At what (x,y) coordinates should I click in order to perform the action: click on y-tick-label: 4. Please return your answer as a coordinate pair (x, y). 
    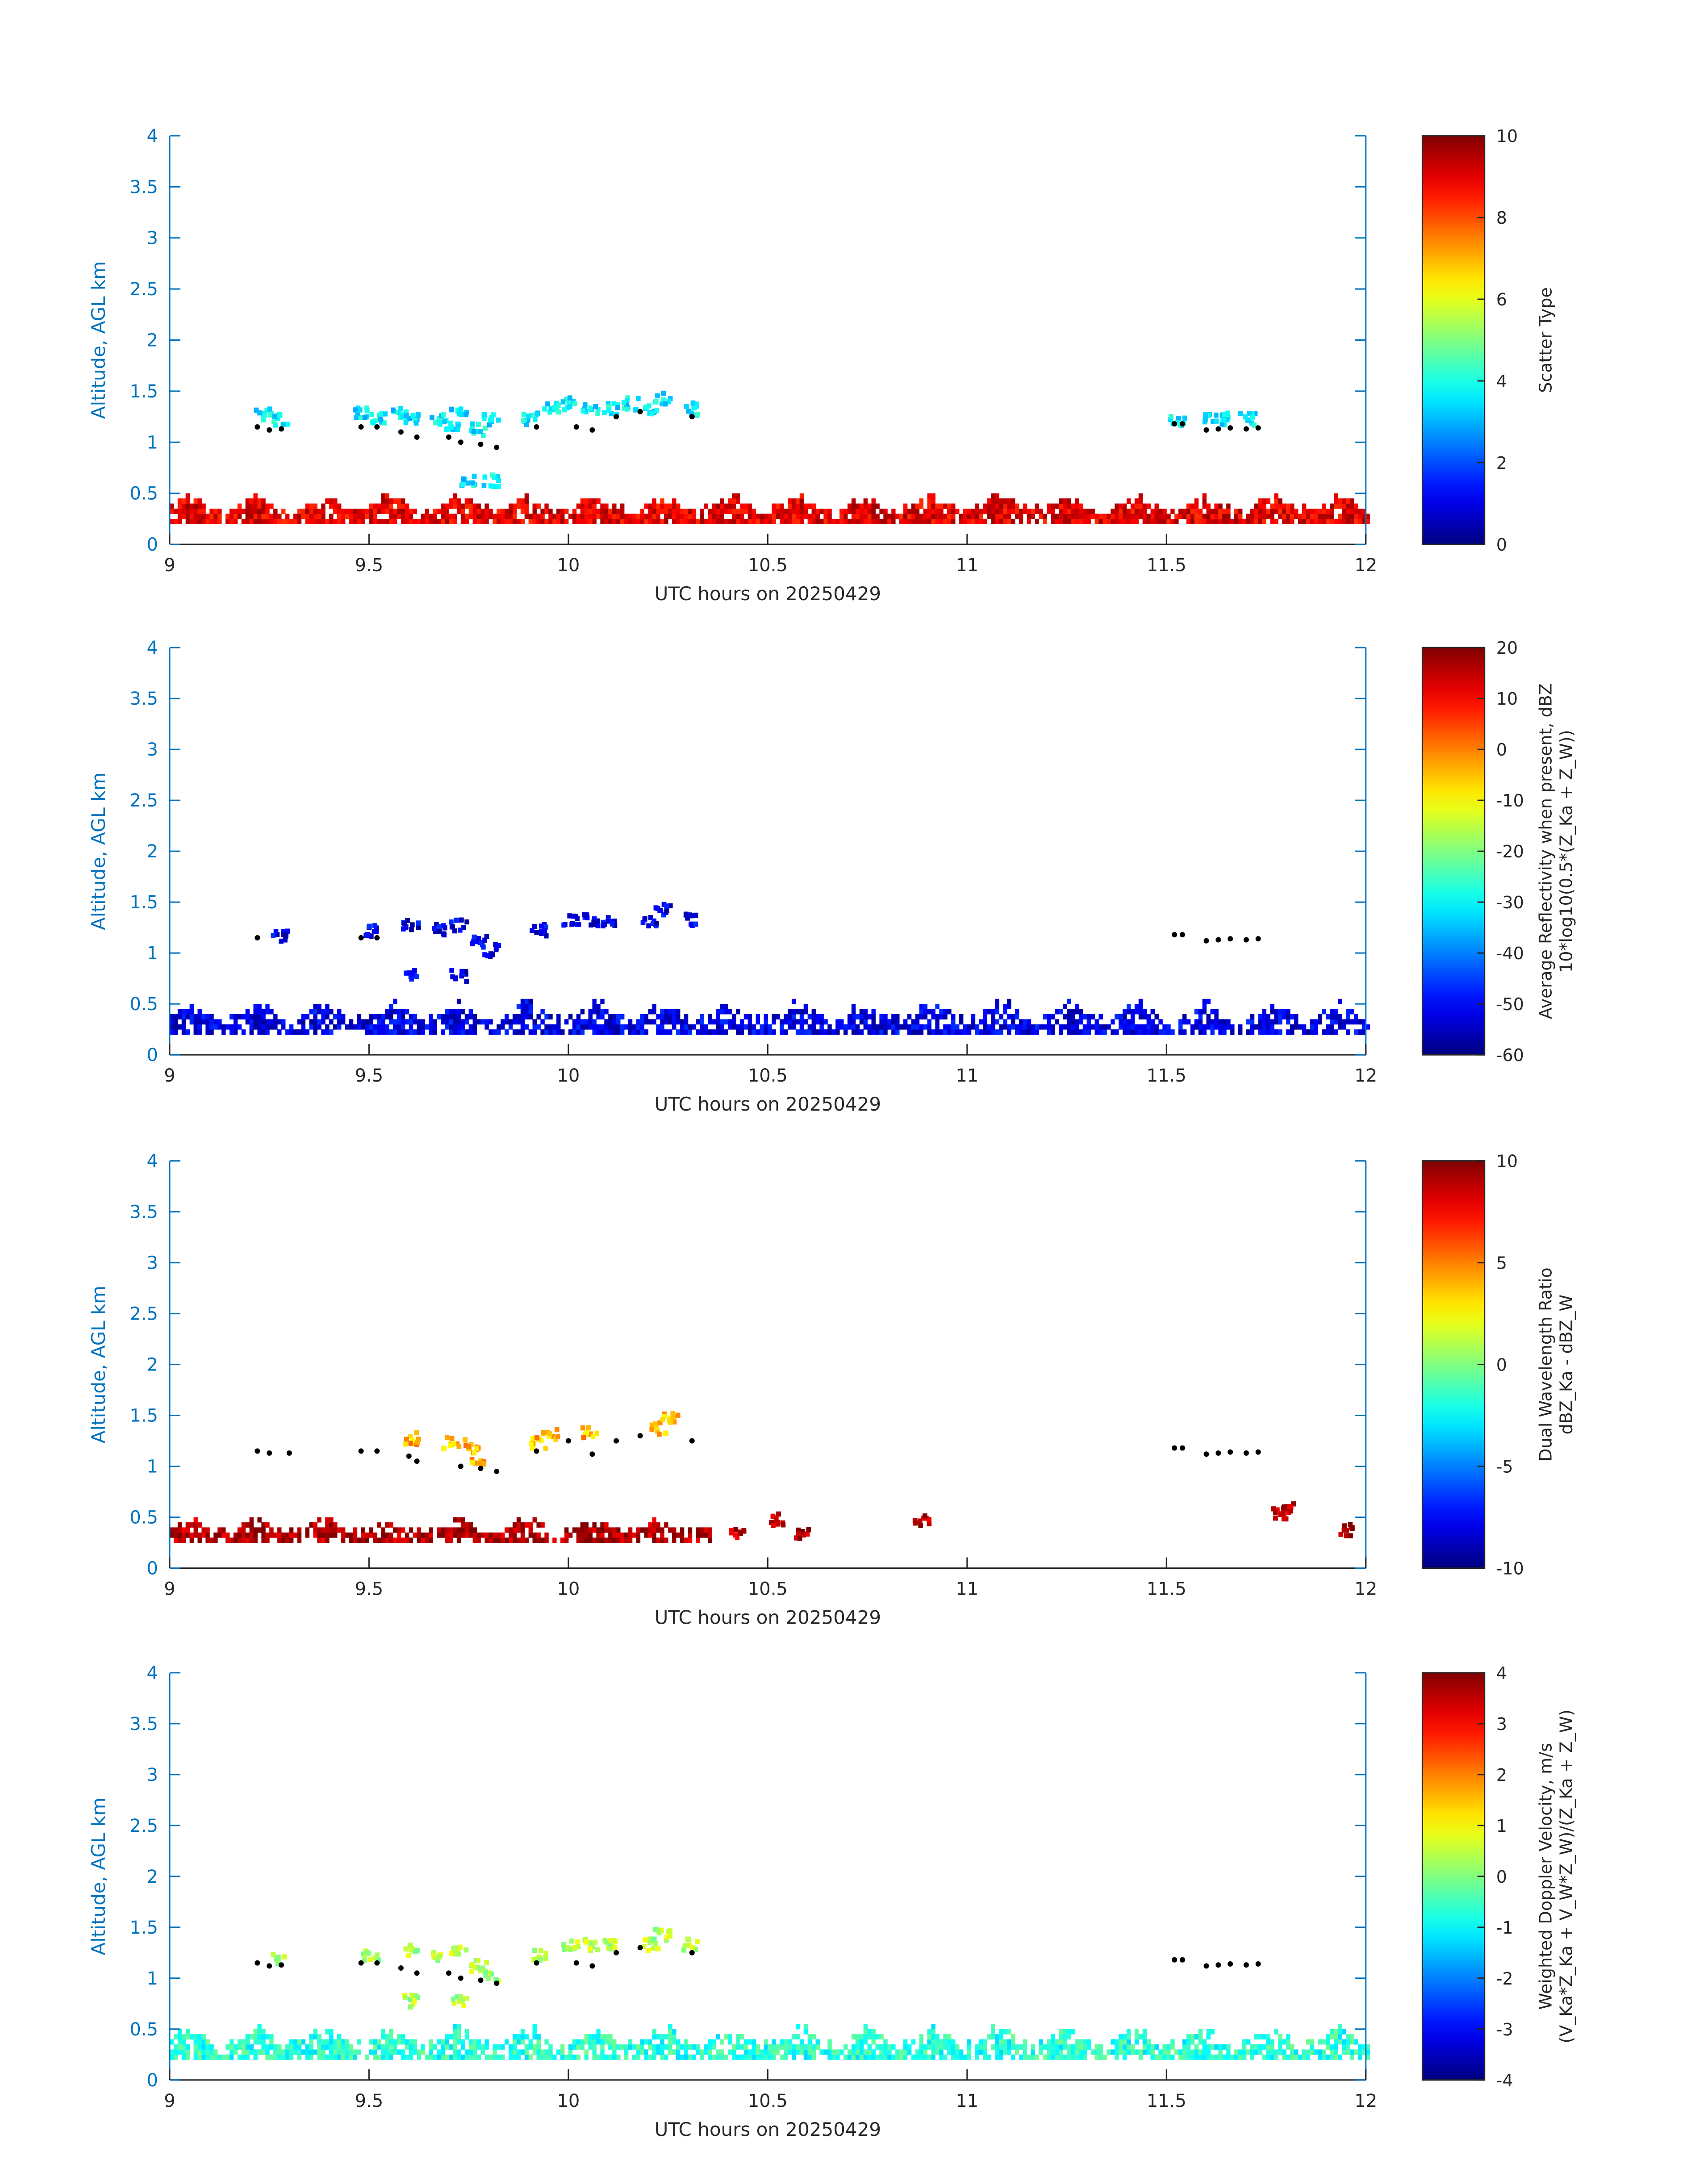
    Looking at the image, I should click on (152, 136).